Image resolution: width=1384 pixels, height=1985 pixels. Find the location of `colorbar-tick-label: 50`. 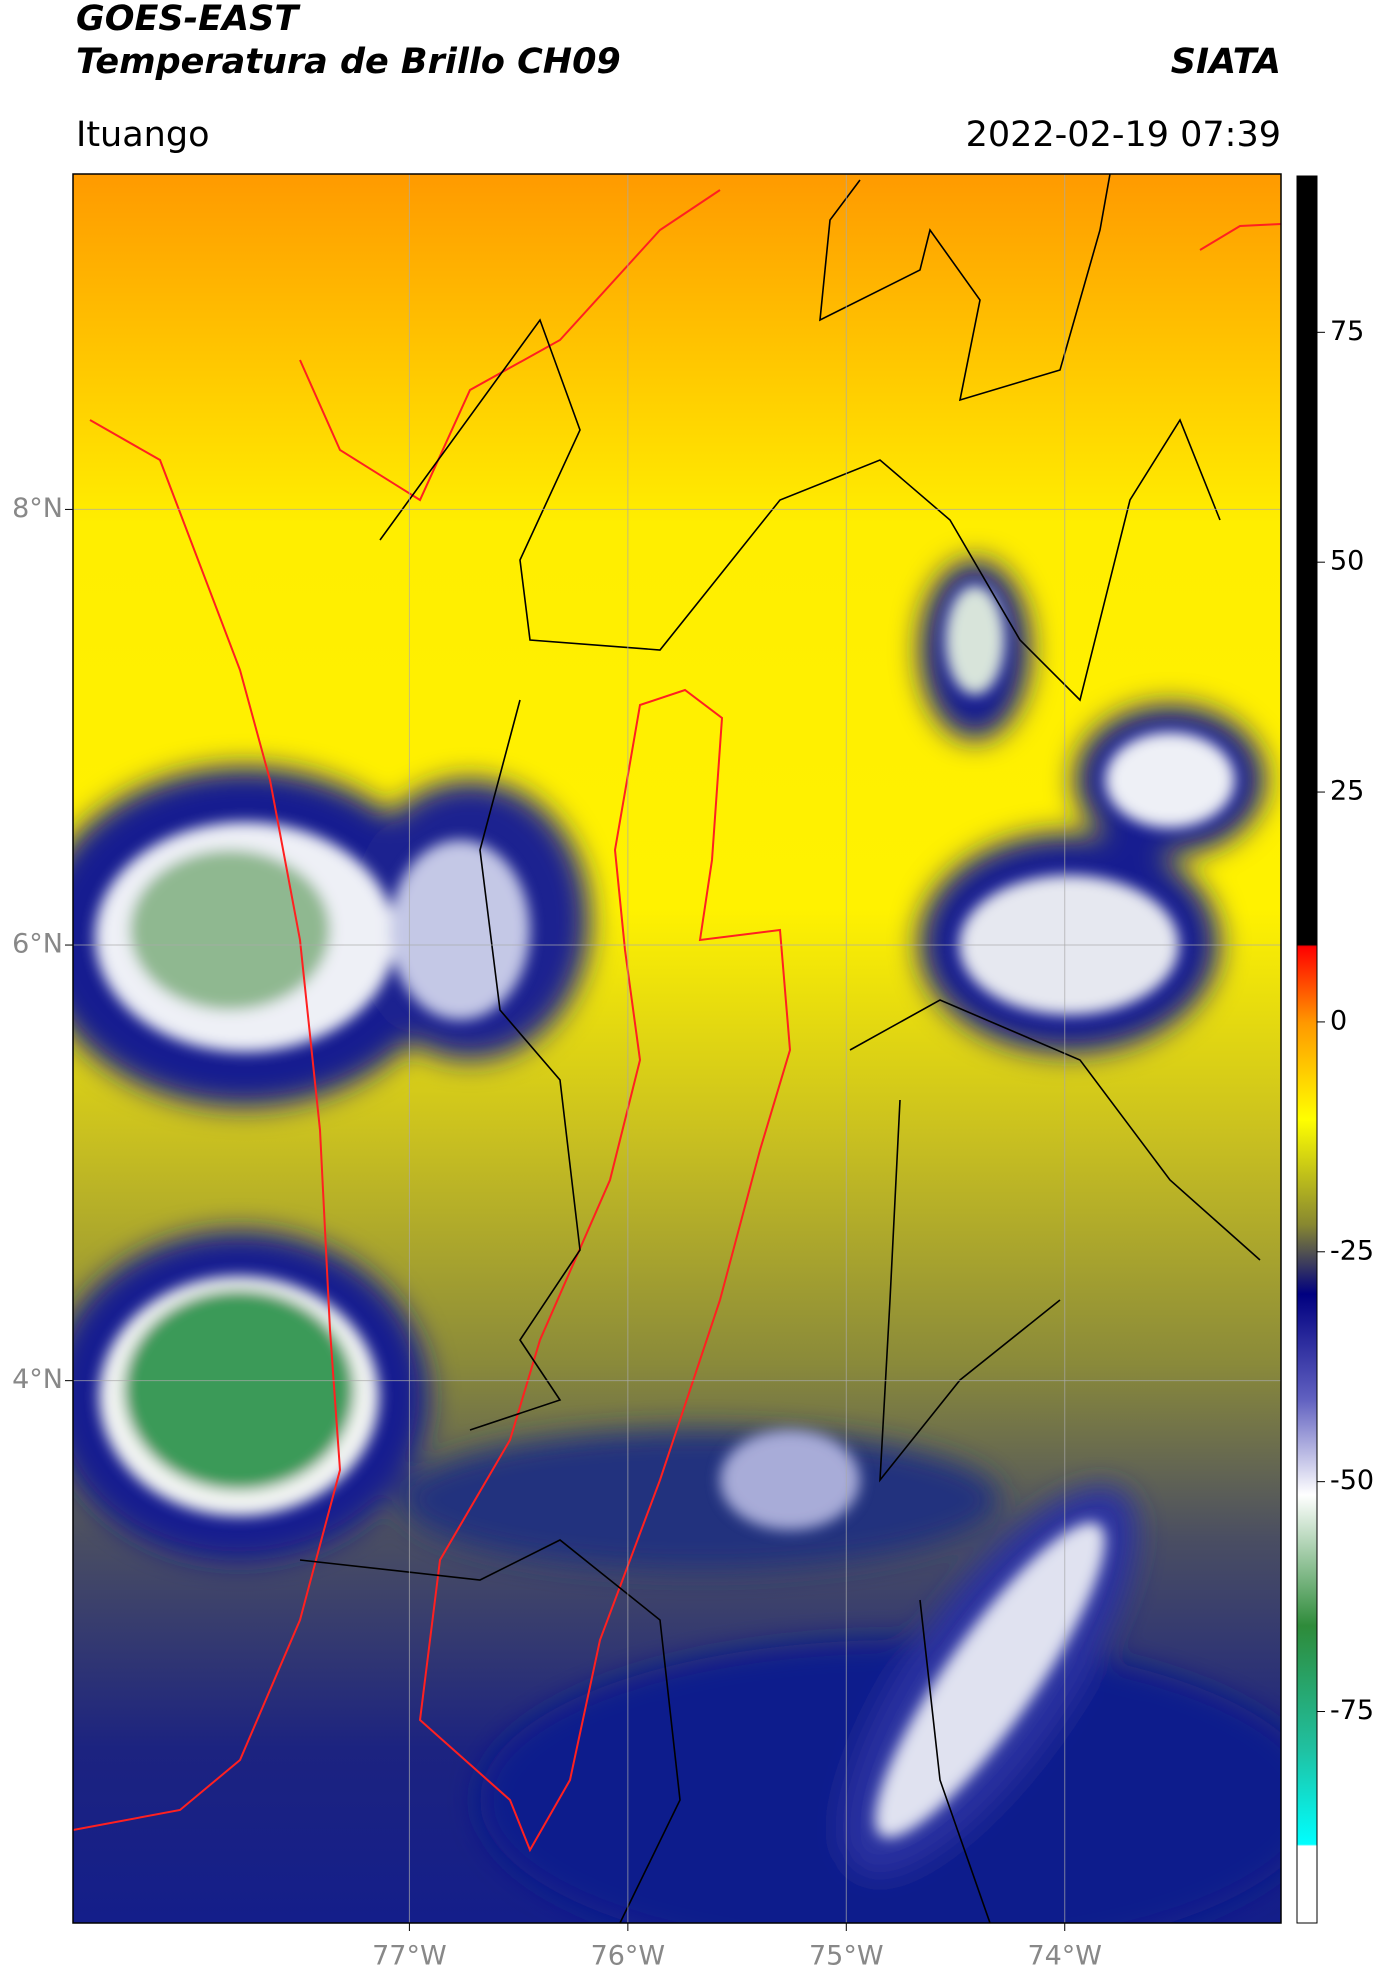

colorbar-tick-label: 50 is located at coordinates (1347, 561).